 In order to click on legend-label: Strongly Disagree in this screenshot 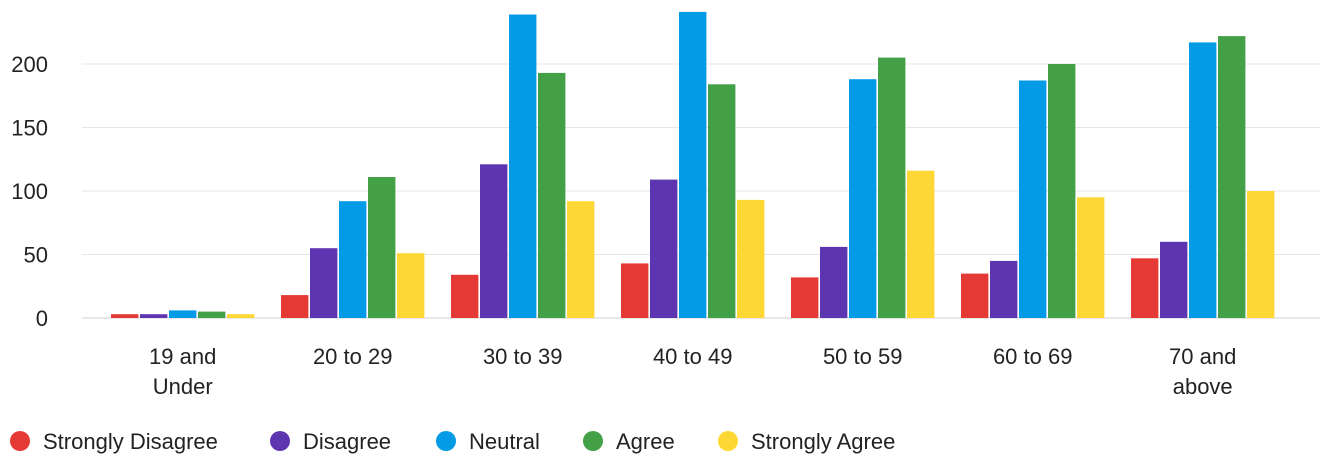, I will do `click(130, 441)`.